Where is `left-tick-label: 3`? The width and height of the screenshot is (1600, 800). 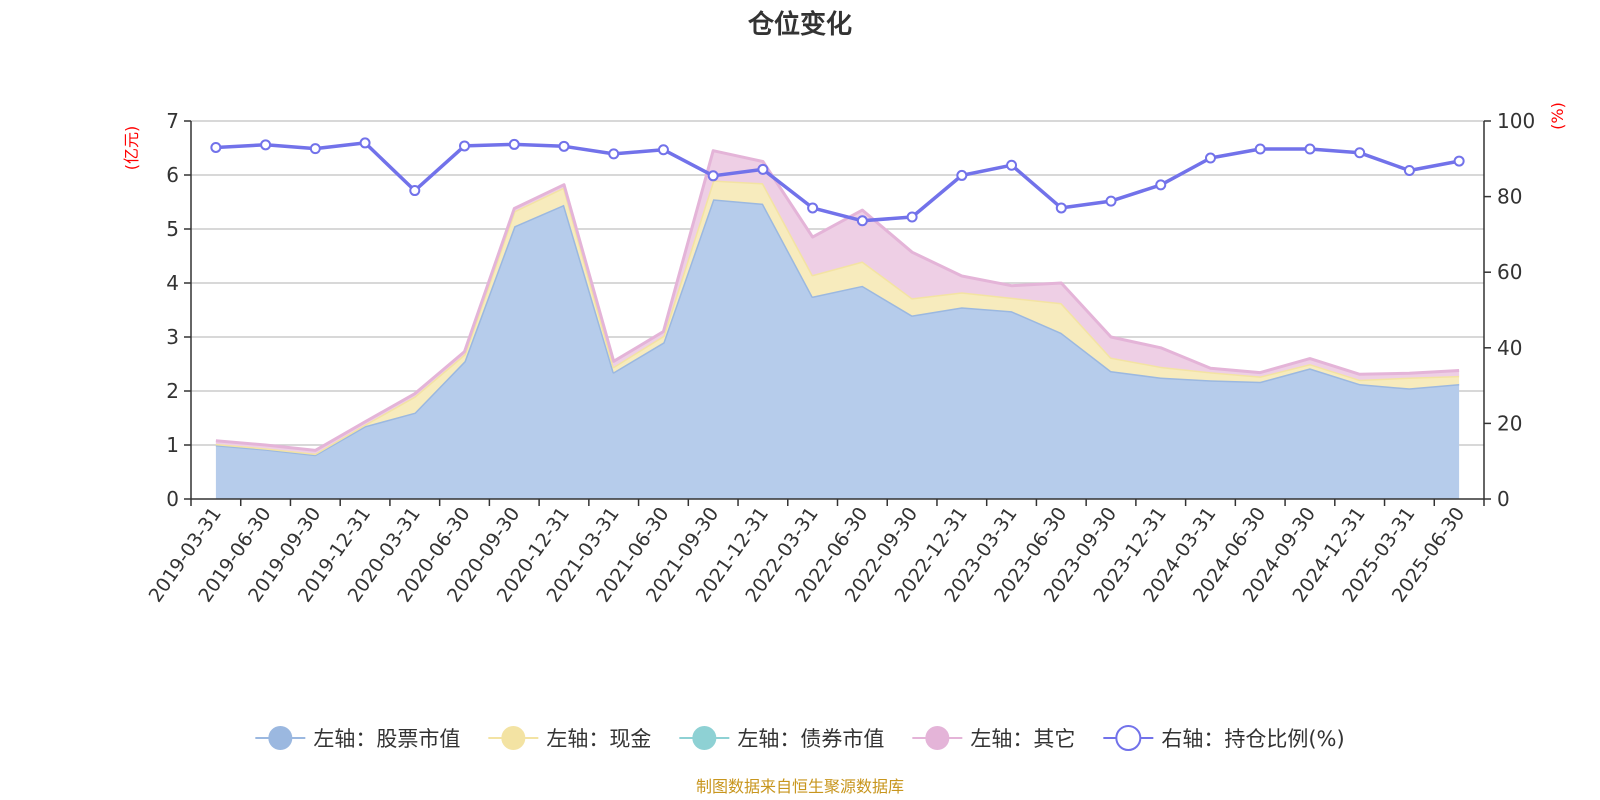
left-tick-label: 3 is located at coordinates (172, 337).